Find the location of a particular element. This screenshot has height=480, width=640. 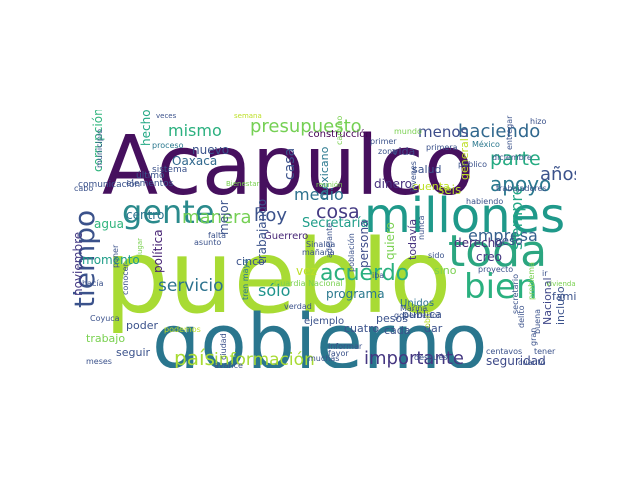

word-marina: Marina is located at coordinates (413, 308).